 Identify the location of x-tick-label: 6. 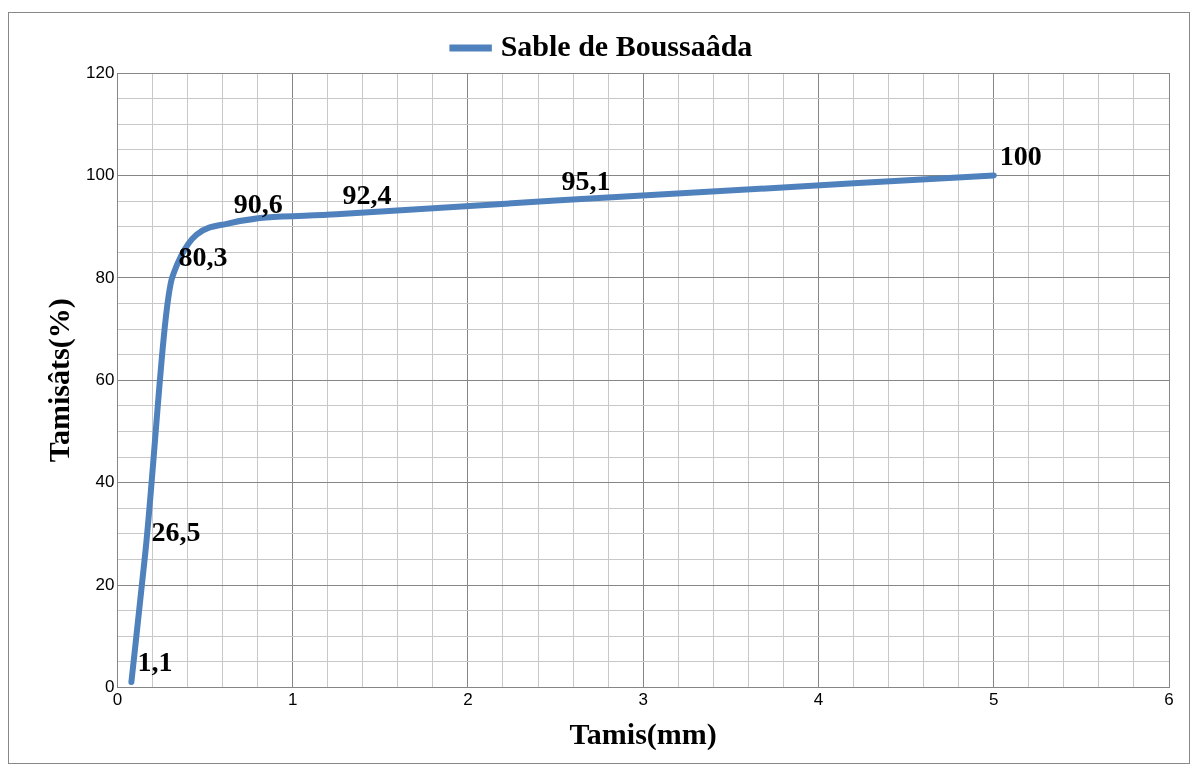
(1169, 700).